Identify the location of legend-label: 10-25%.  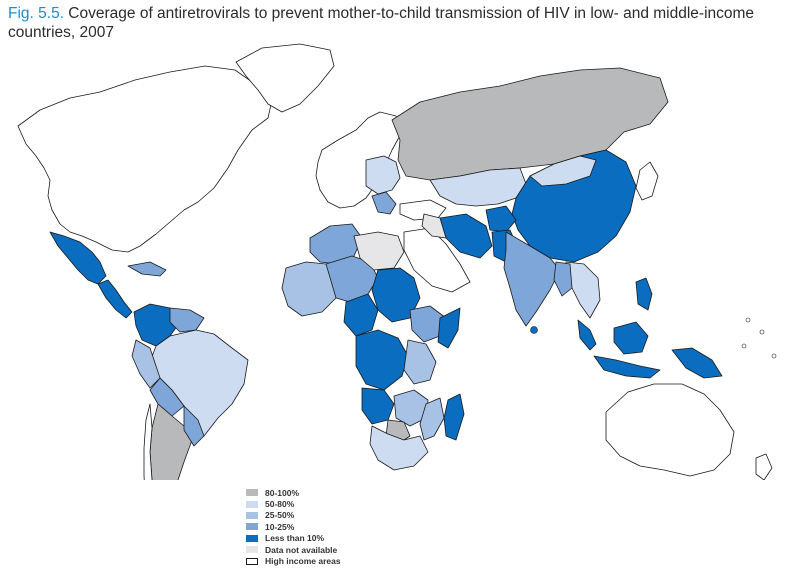
(280, 526).